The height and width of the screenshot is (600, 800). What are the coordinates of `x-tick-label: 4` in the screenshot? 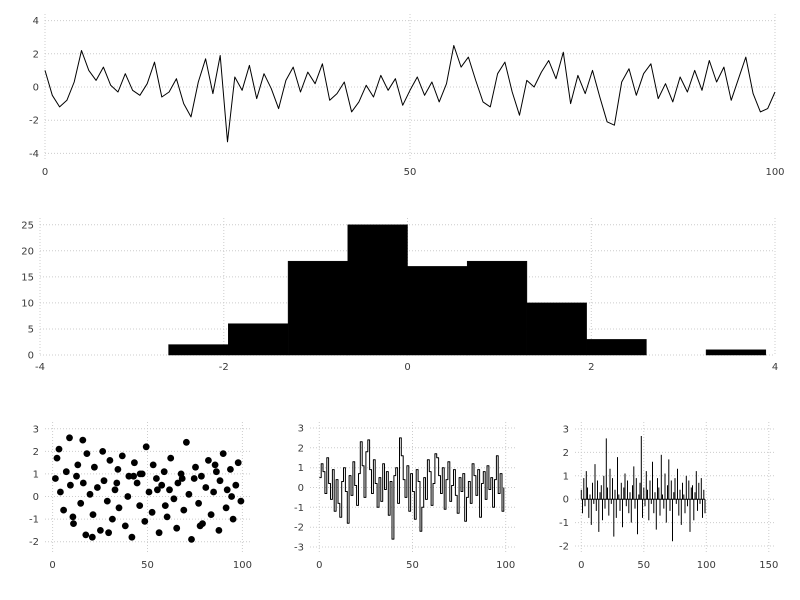 It's located at (775, 367).